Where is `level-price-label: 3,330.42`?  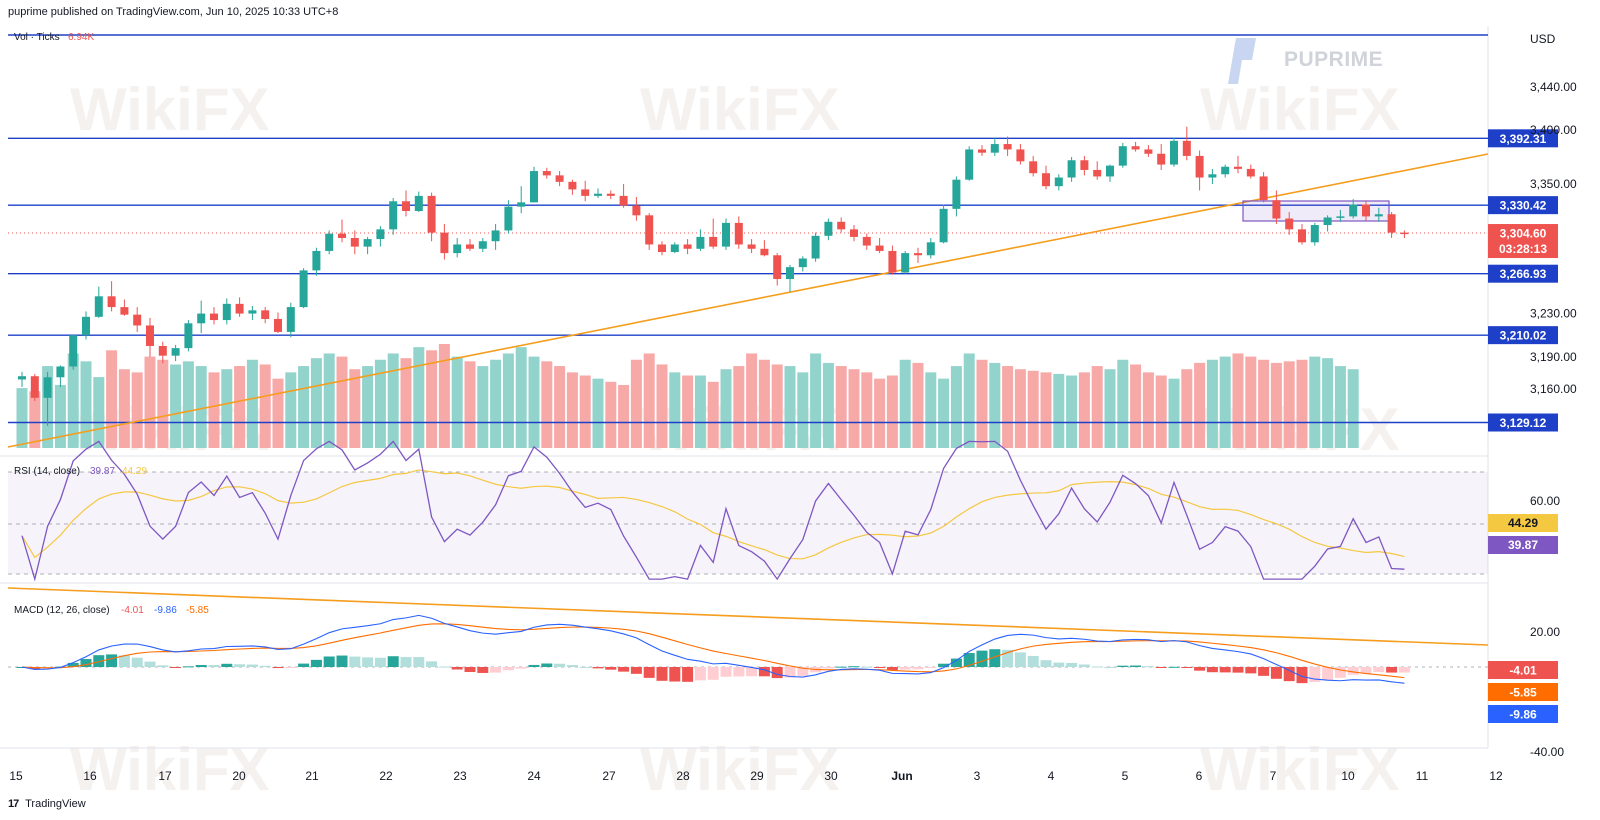 level-price-label: 3,330.42 is located at coordinates (1523, 206).